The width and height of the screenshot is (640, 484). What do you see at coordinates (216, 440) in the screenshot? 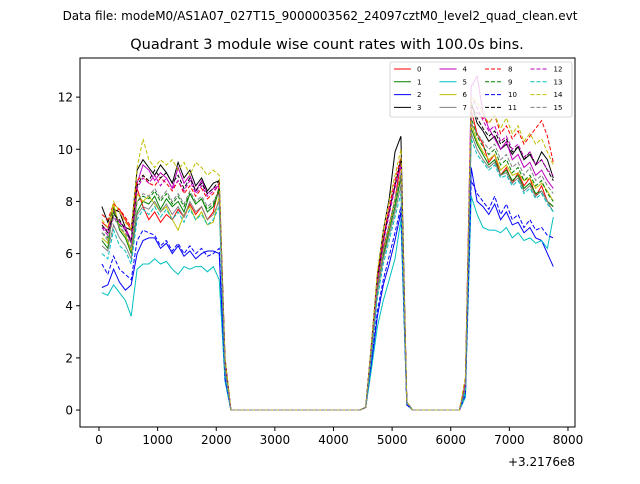
I see `x-tick-label: 2000` at bounding box center [216, 440].